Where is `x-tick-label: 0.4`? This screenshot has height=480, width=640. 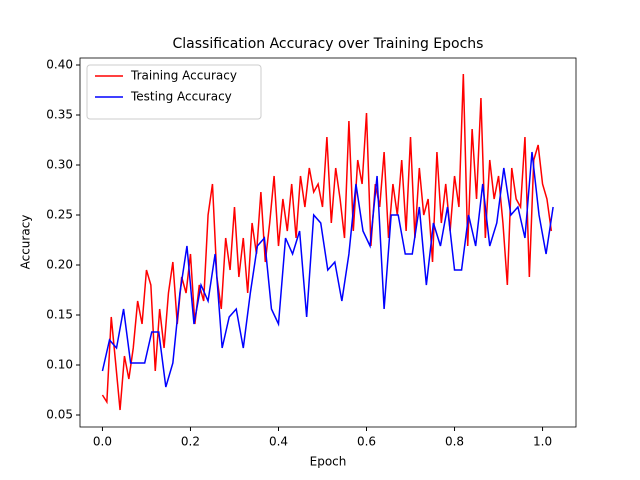
x-tick-label: 0.4 is located at coordinates (278, 442).